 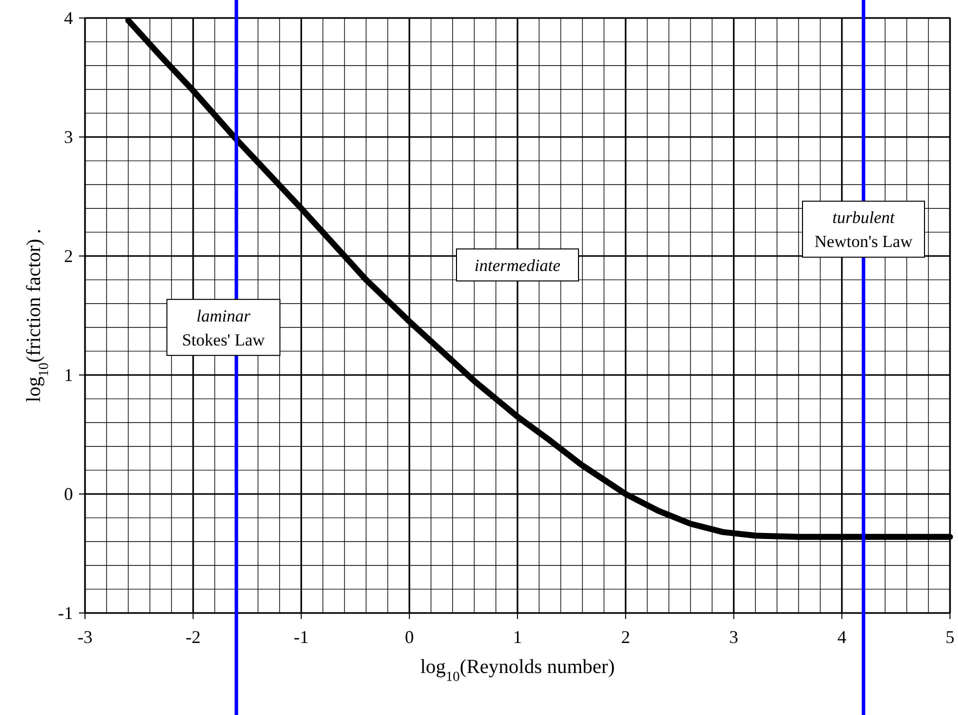 I want to click on x-tick-label: -2, so click(x=193, y=637).